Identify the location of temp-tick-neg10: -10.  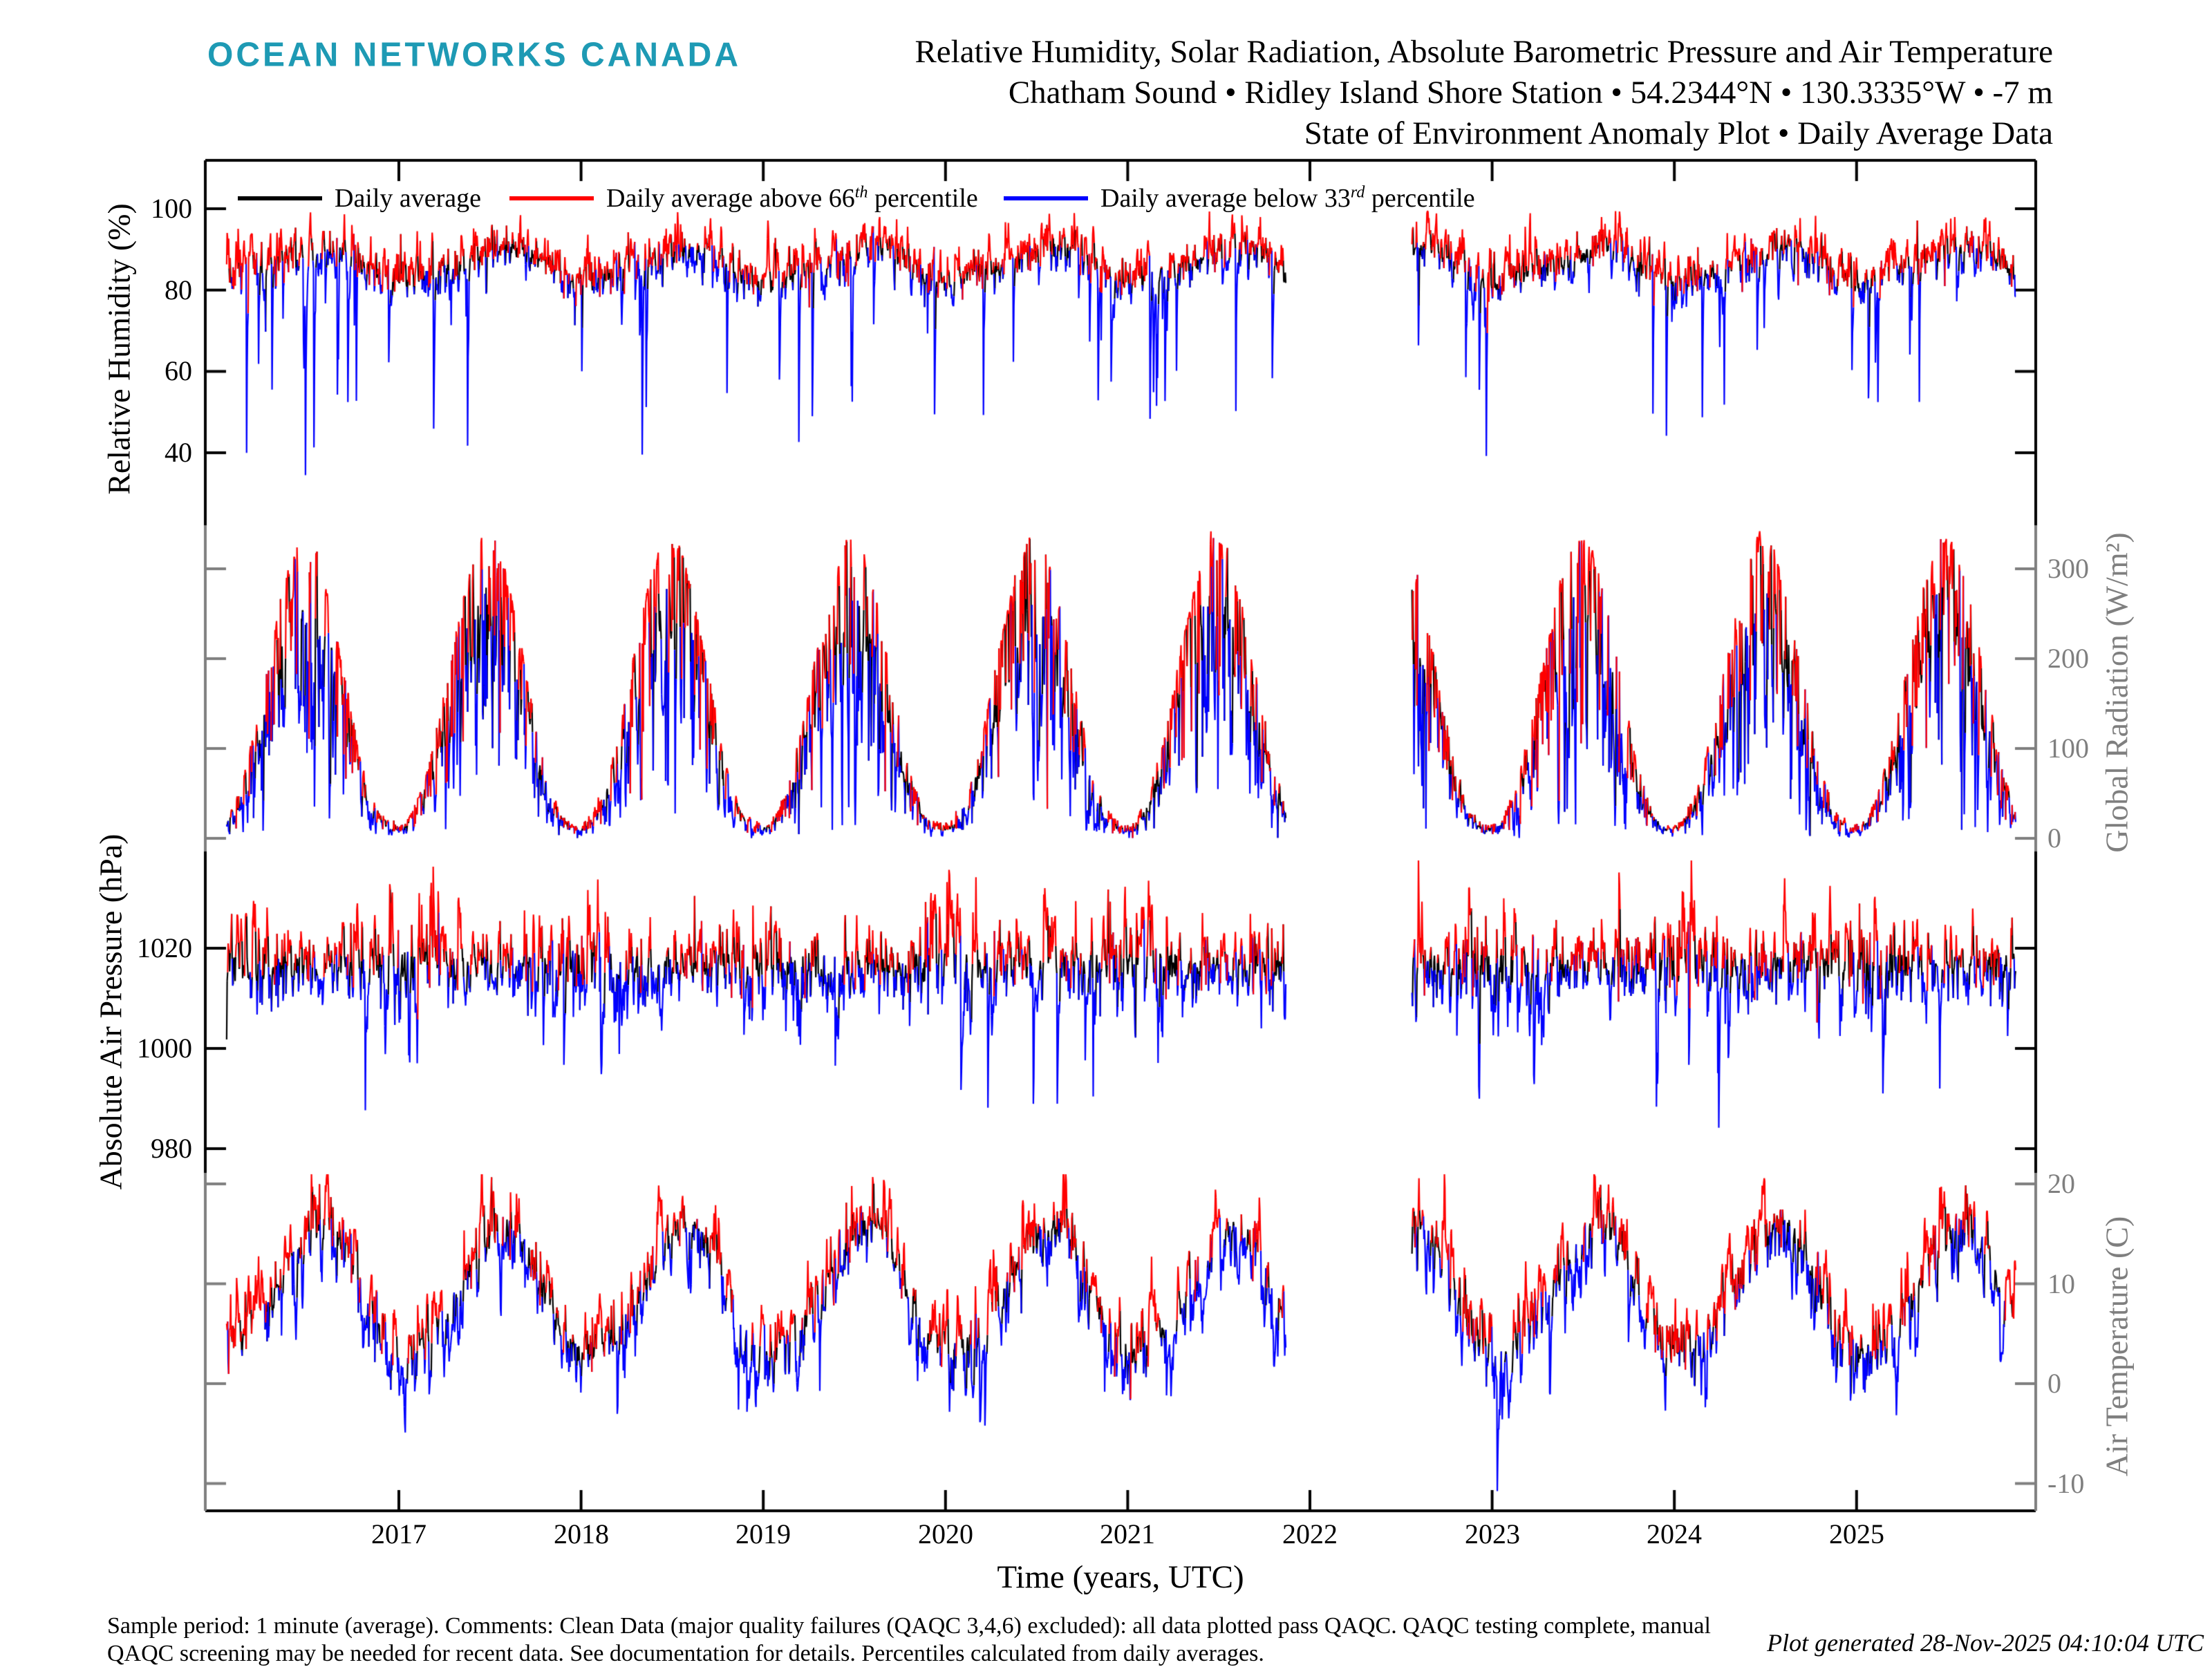
(2066, 1483).